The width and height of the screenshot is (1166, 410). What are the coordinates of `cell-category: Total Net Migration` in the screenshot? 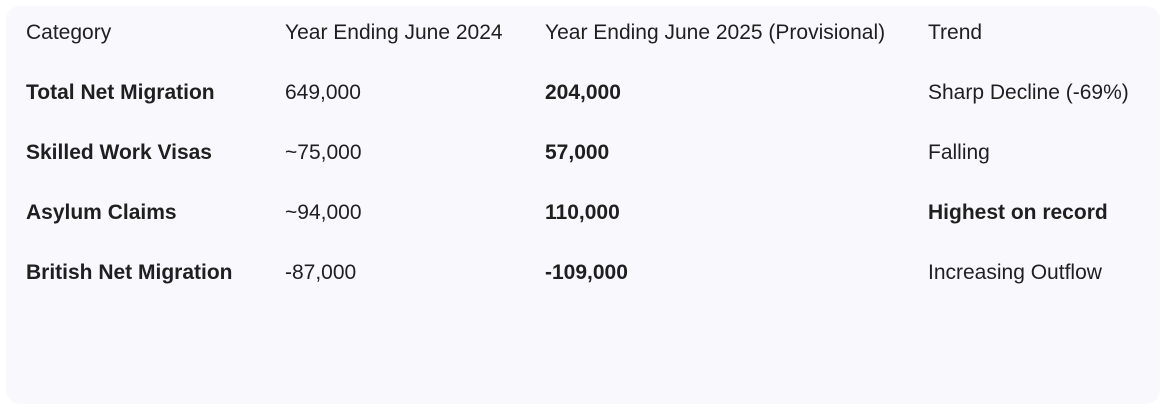 It's located at (120, 92).